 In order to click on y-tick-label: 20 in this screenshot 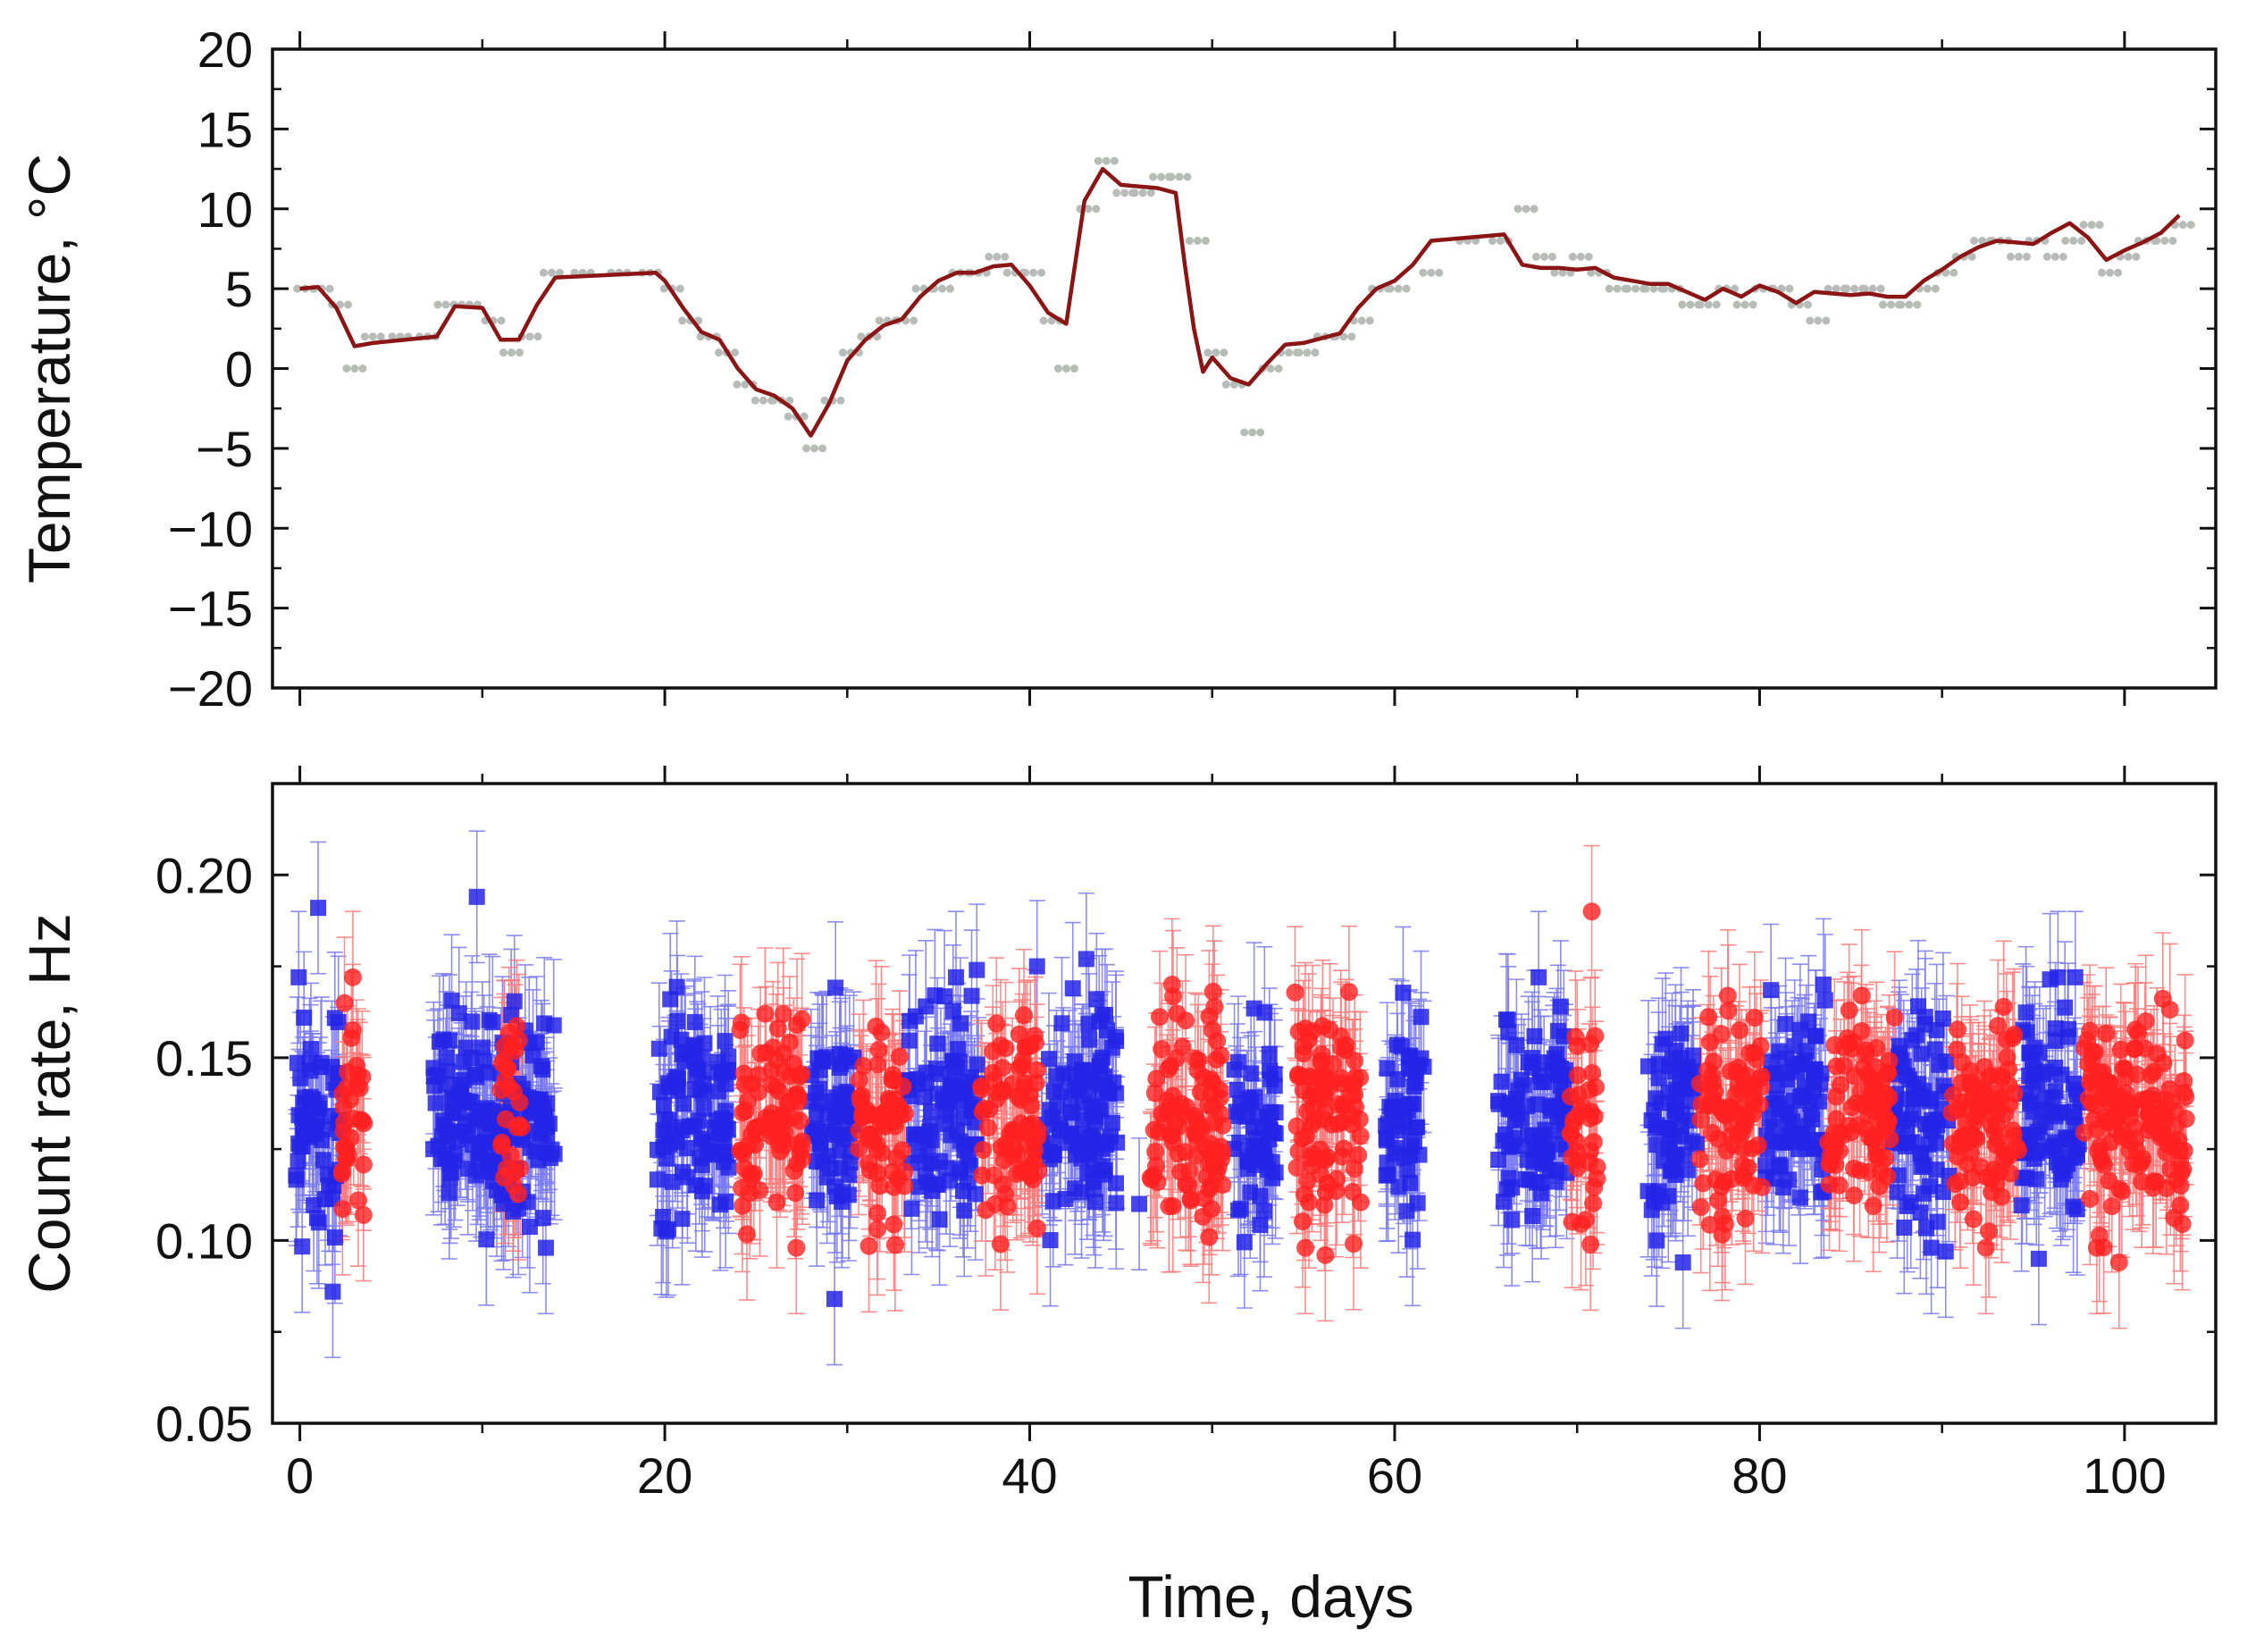, I will do `click(225, 49)`.